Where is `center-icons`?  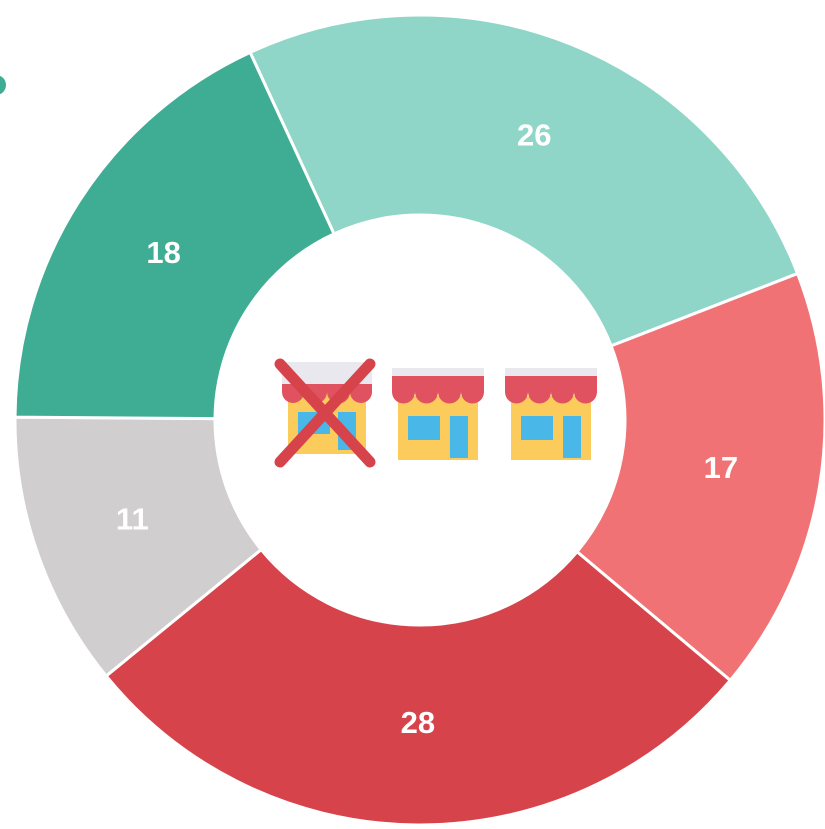
center-icons is located at coordinates (435, 413).